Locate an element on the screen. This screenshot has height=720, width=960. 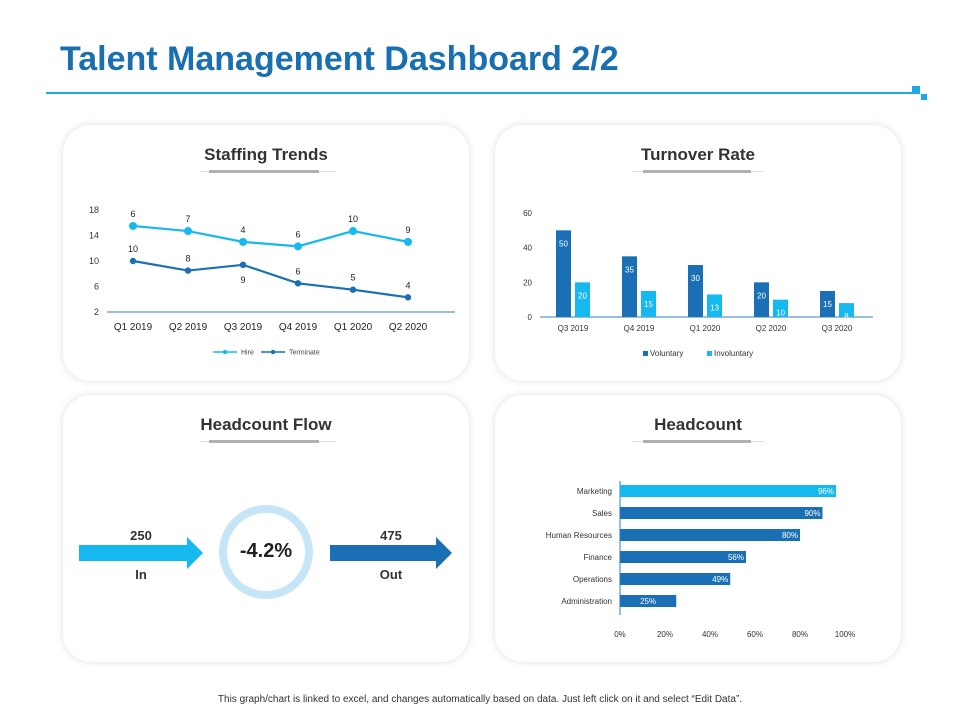
series-line-terminate is located at coordinates (270, 279).